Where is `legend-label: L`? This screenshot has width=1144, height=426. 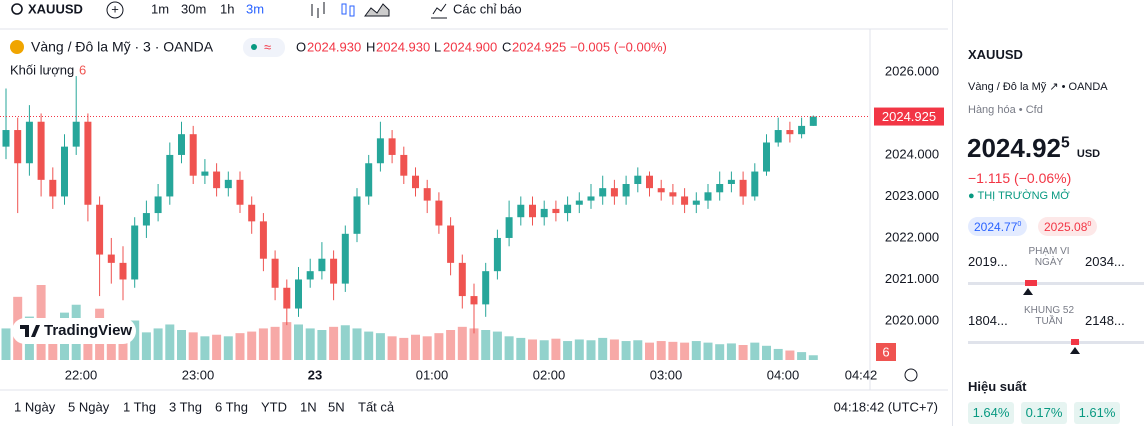
legend-label: L is located at coordinates (437, 46).